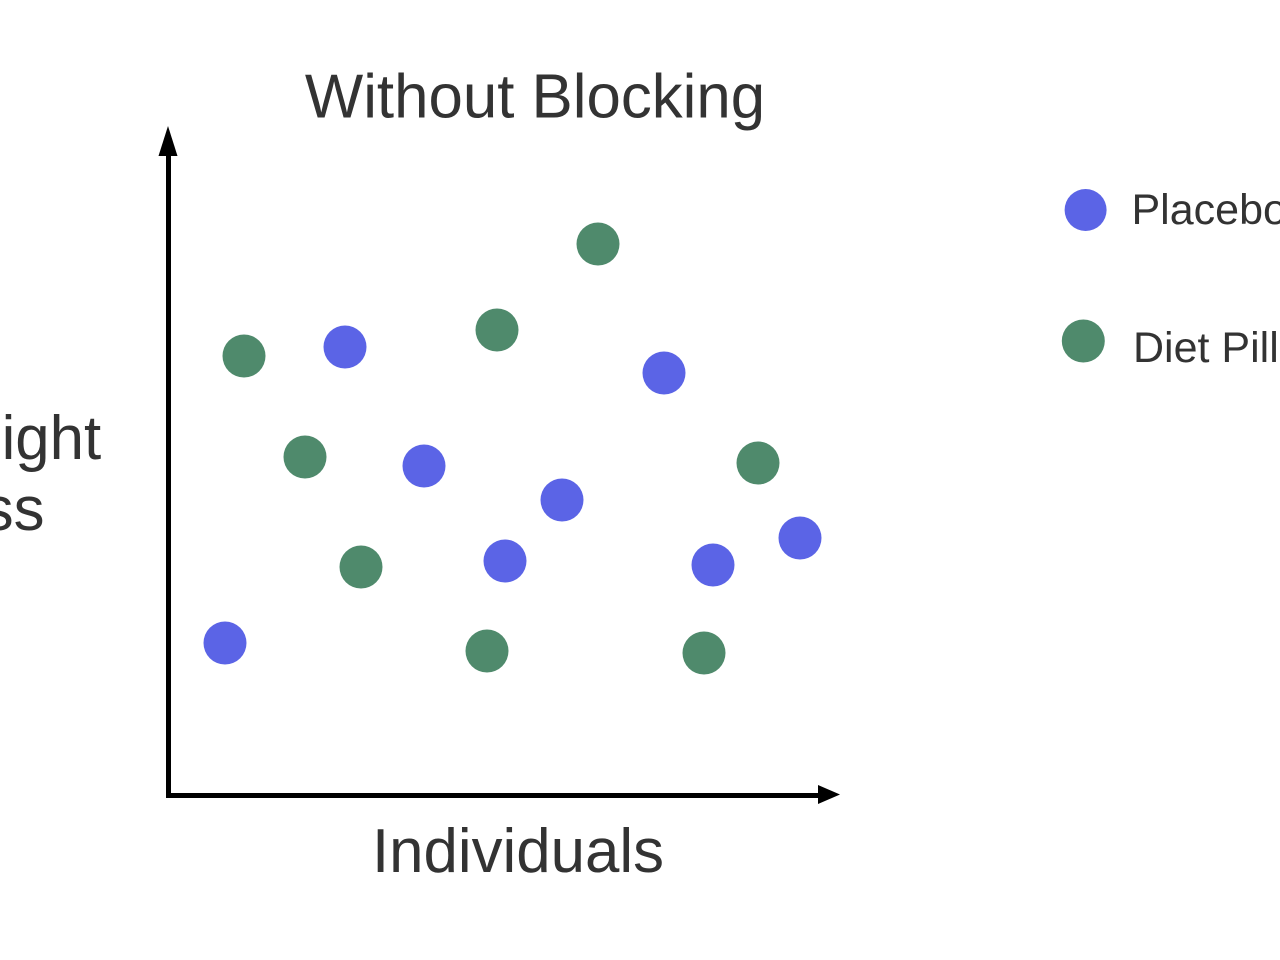 This screenshot has height=960, width=1280. What do you see at coordinates (22, 509) in the screenshot?
I see `svg-text: Loss` at bounding box center [22, 509].